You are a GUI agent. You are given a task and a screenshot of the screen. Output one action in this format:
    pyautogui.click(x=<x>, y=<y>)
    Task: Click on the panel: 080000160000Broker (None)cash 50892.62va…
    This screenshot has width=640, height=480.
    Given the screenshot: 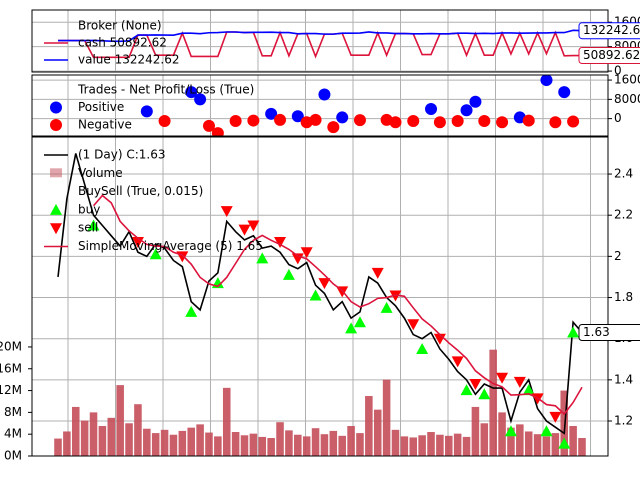 What is the action you would take?
    pyautogui.click(x=335, y=43)
    